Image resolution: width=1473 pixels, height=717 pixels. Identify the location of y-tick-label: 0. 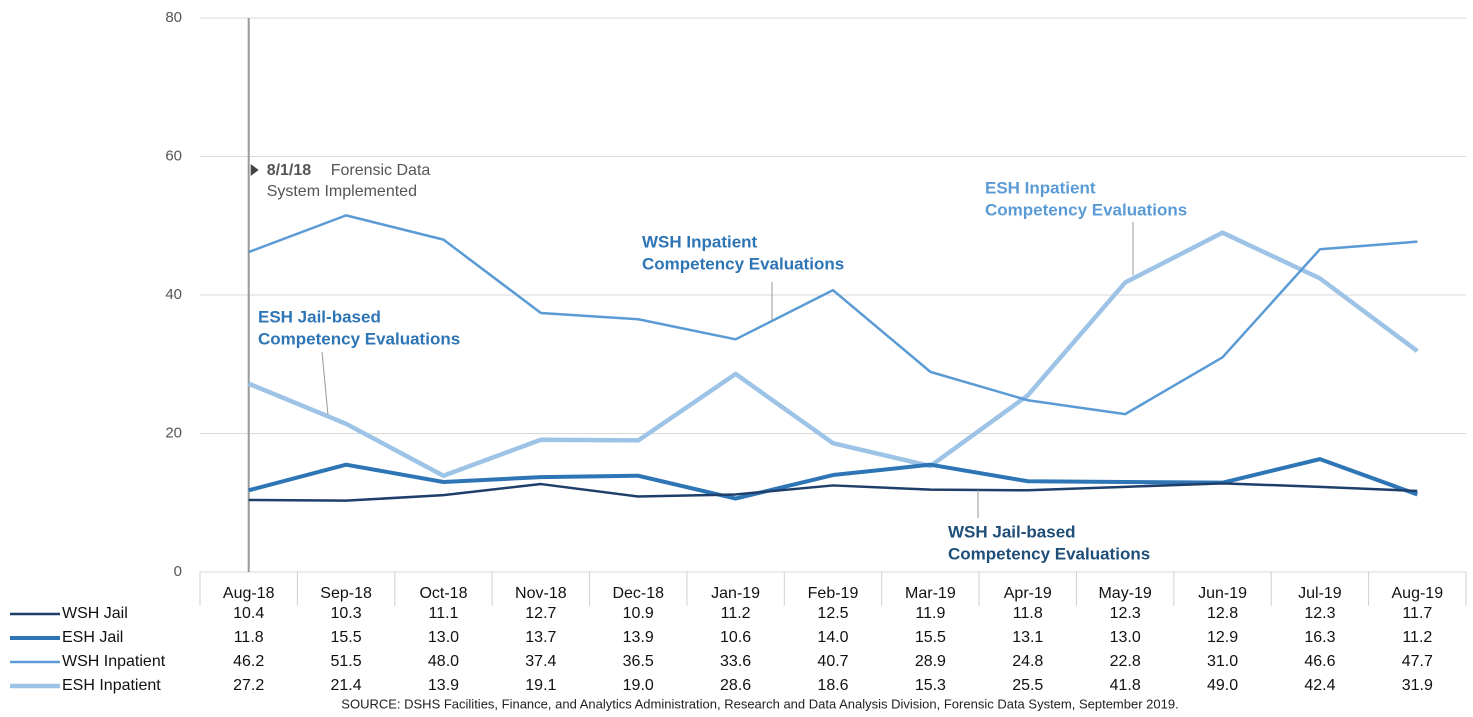
(178, 571).